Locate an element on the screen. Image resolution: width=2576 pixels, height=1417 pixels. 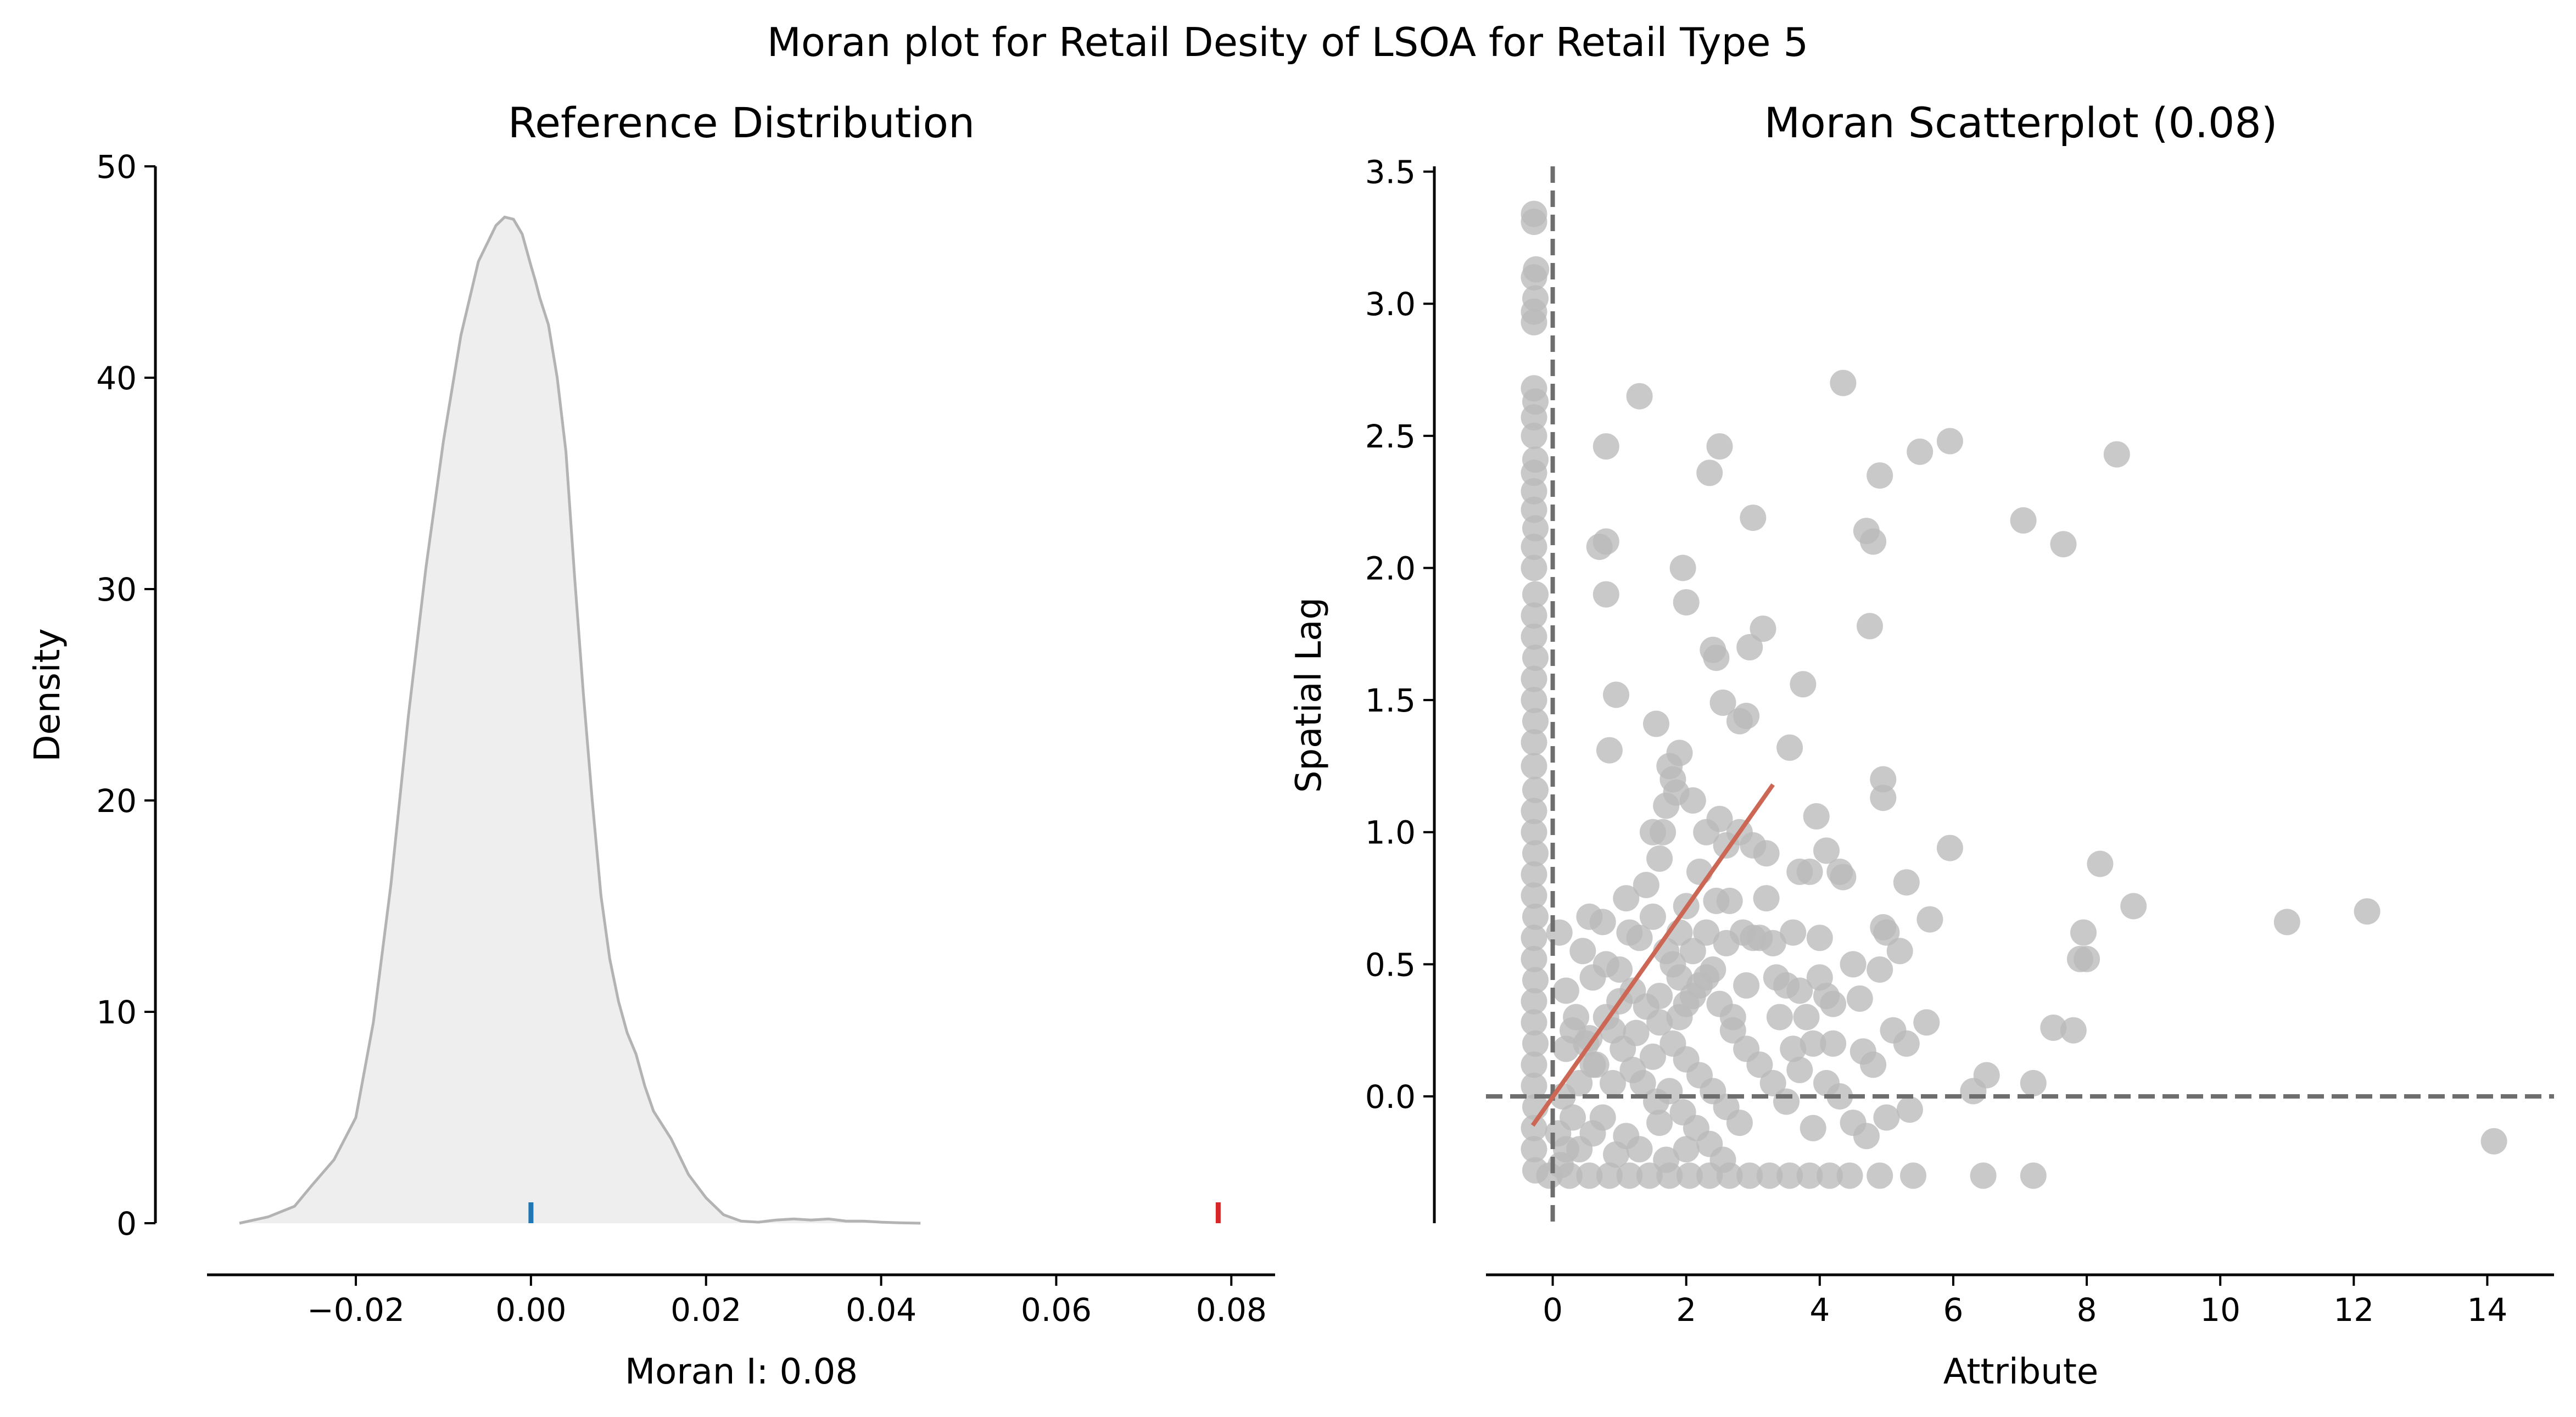
reference-distribution-title: Reference Distribution is located at coordinates (742, 123).